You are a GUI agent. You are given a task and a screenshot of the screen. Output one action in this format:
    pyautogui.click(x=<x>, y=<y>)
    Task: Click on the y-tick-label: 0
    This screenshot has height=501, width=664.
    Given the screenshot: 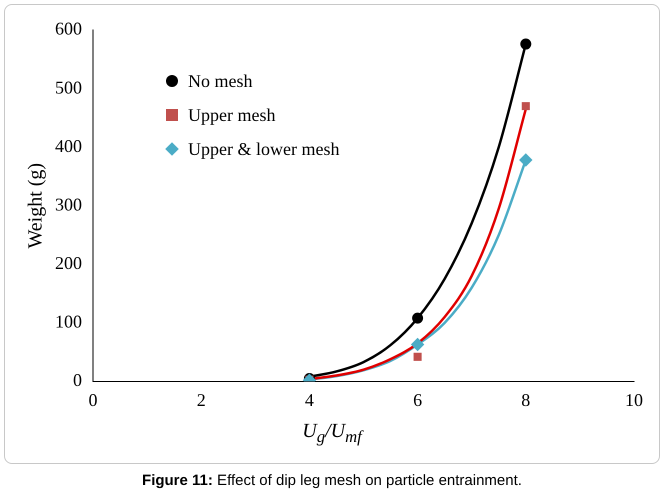 What is the action you would take?
    pyautogui.click(x=77, y=380)
    